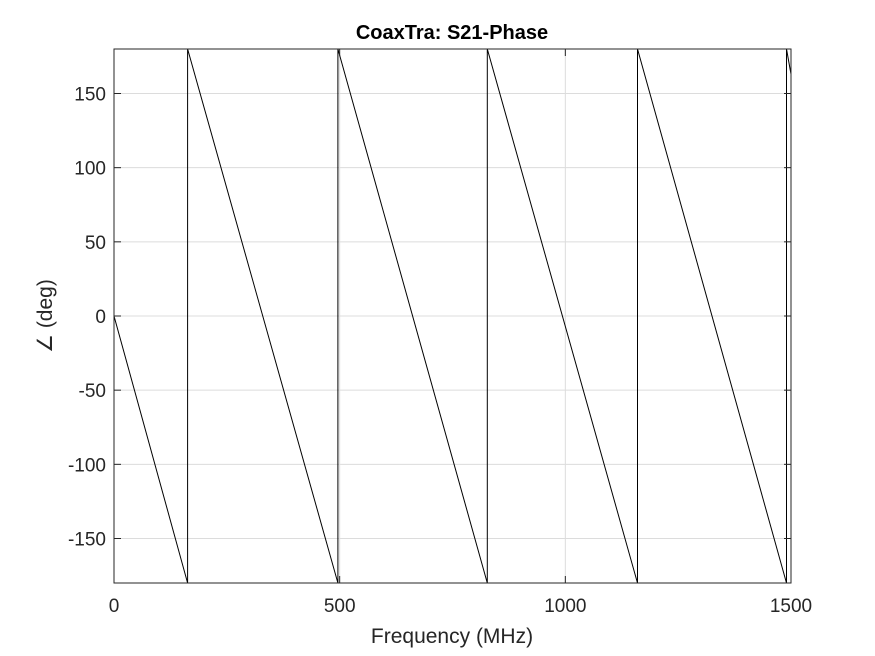 The height and width of the screenshot is (656, 875). What do you see at coordinates (95, 243) in the screenshot?
I see `y-tick-label: 50` at bounding box center [95, 243].